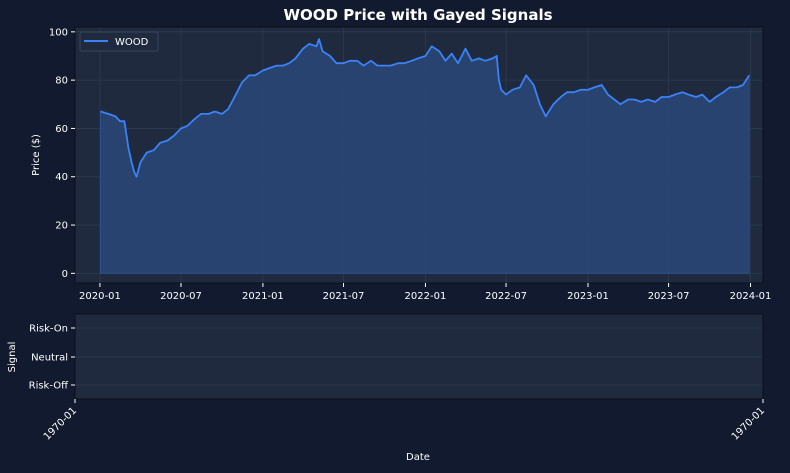  What do you see at coordinates (61, 129) in the screenshot?
I see `price-y-tick-label: 60` at bounding box center [61, 129].